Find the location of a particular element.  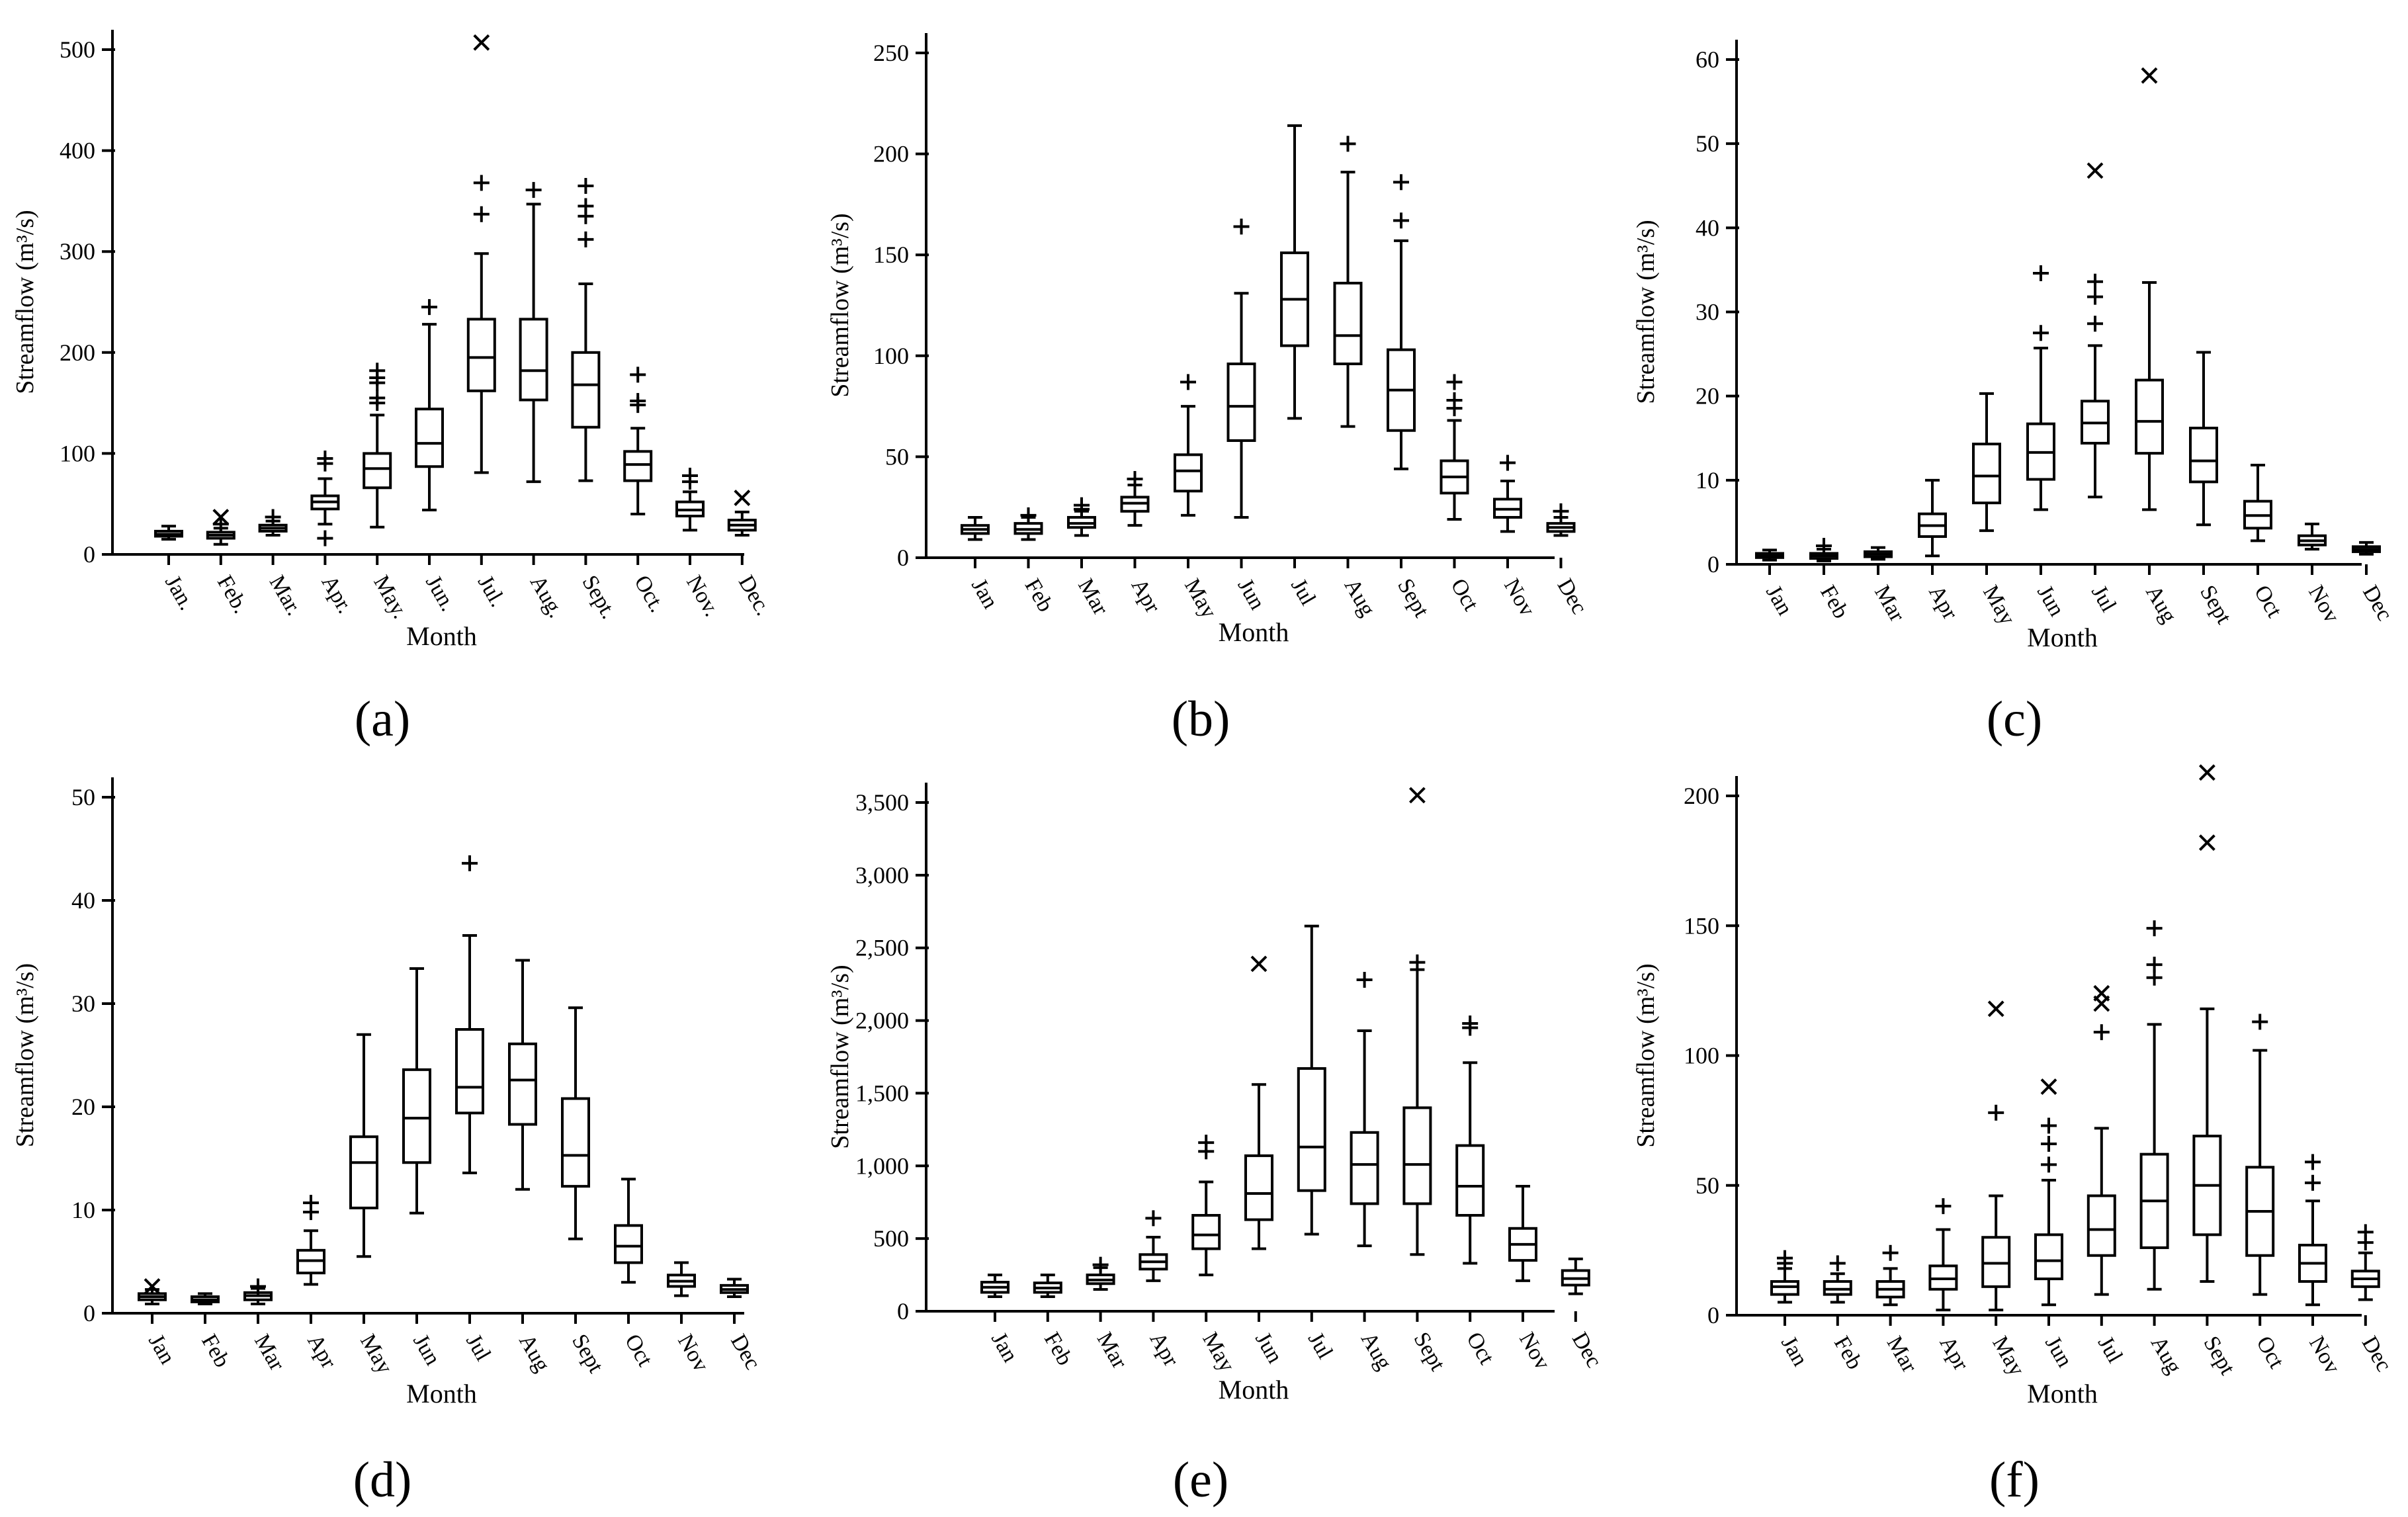

panel-label-e: (e) is located at coordinates (1200, 1480).